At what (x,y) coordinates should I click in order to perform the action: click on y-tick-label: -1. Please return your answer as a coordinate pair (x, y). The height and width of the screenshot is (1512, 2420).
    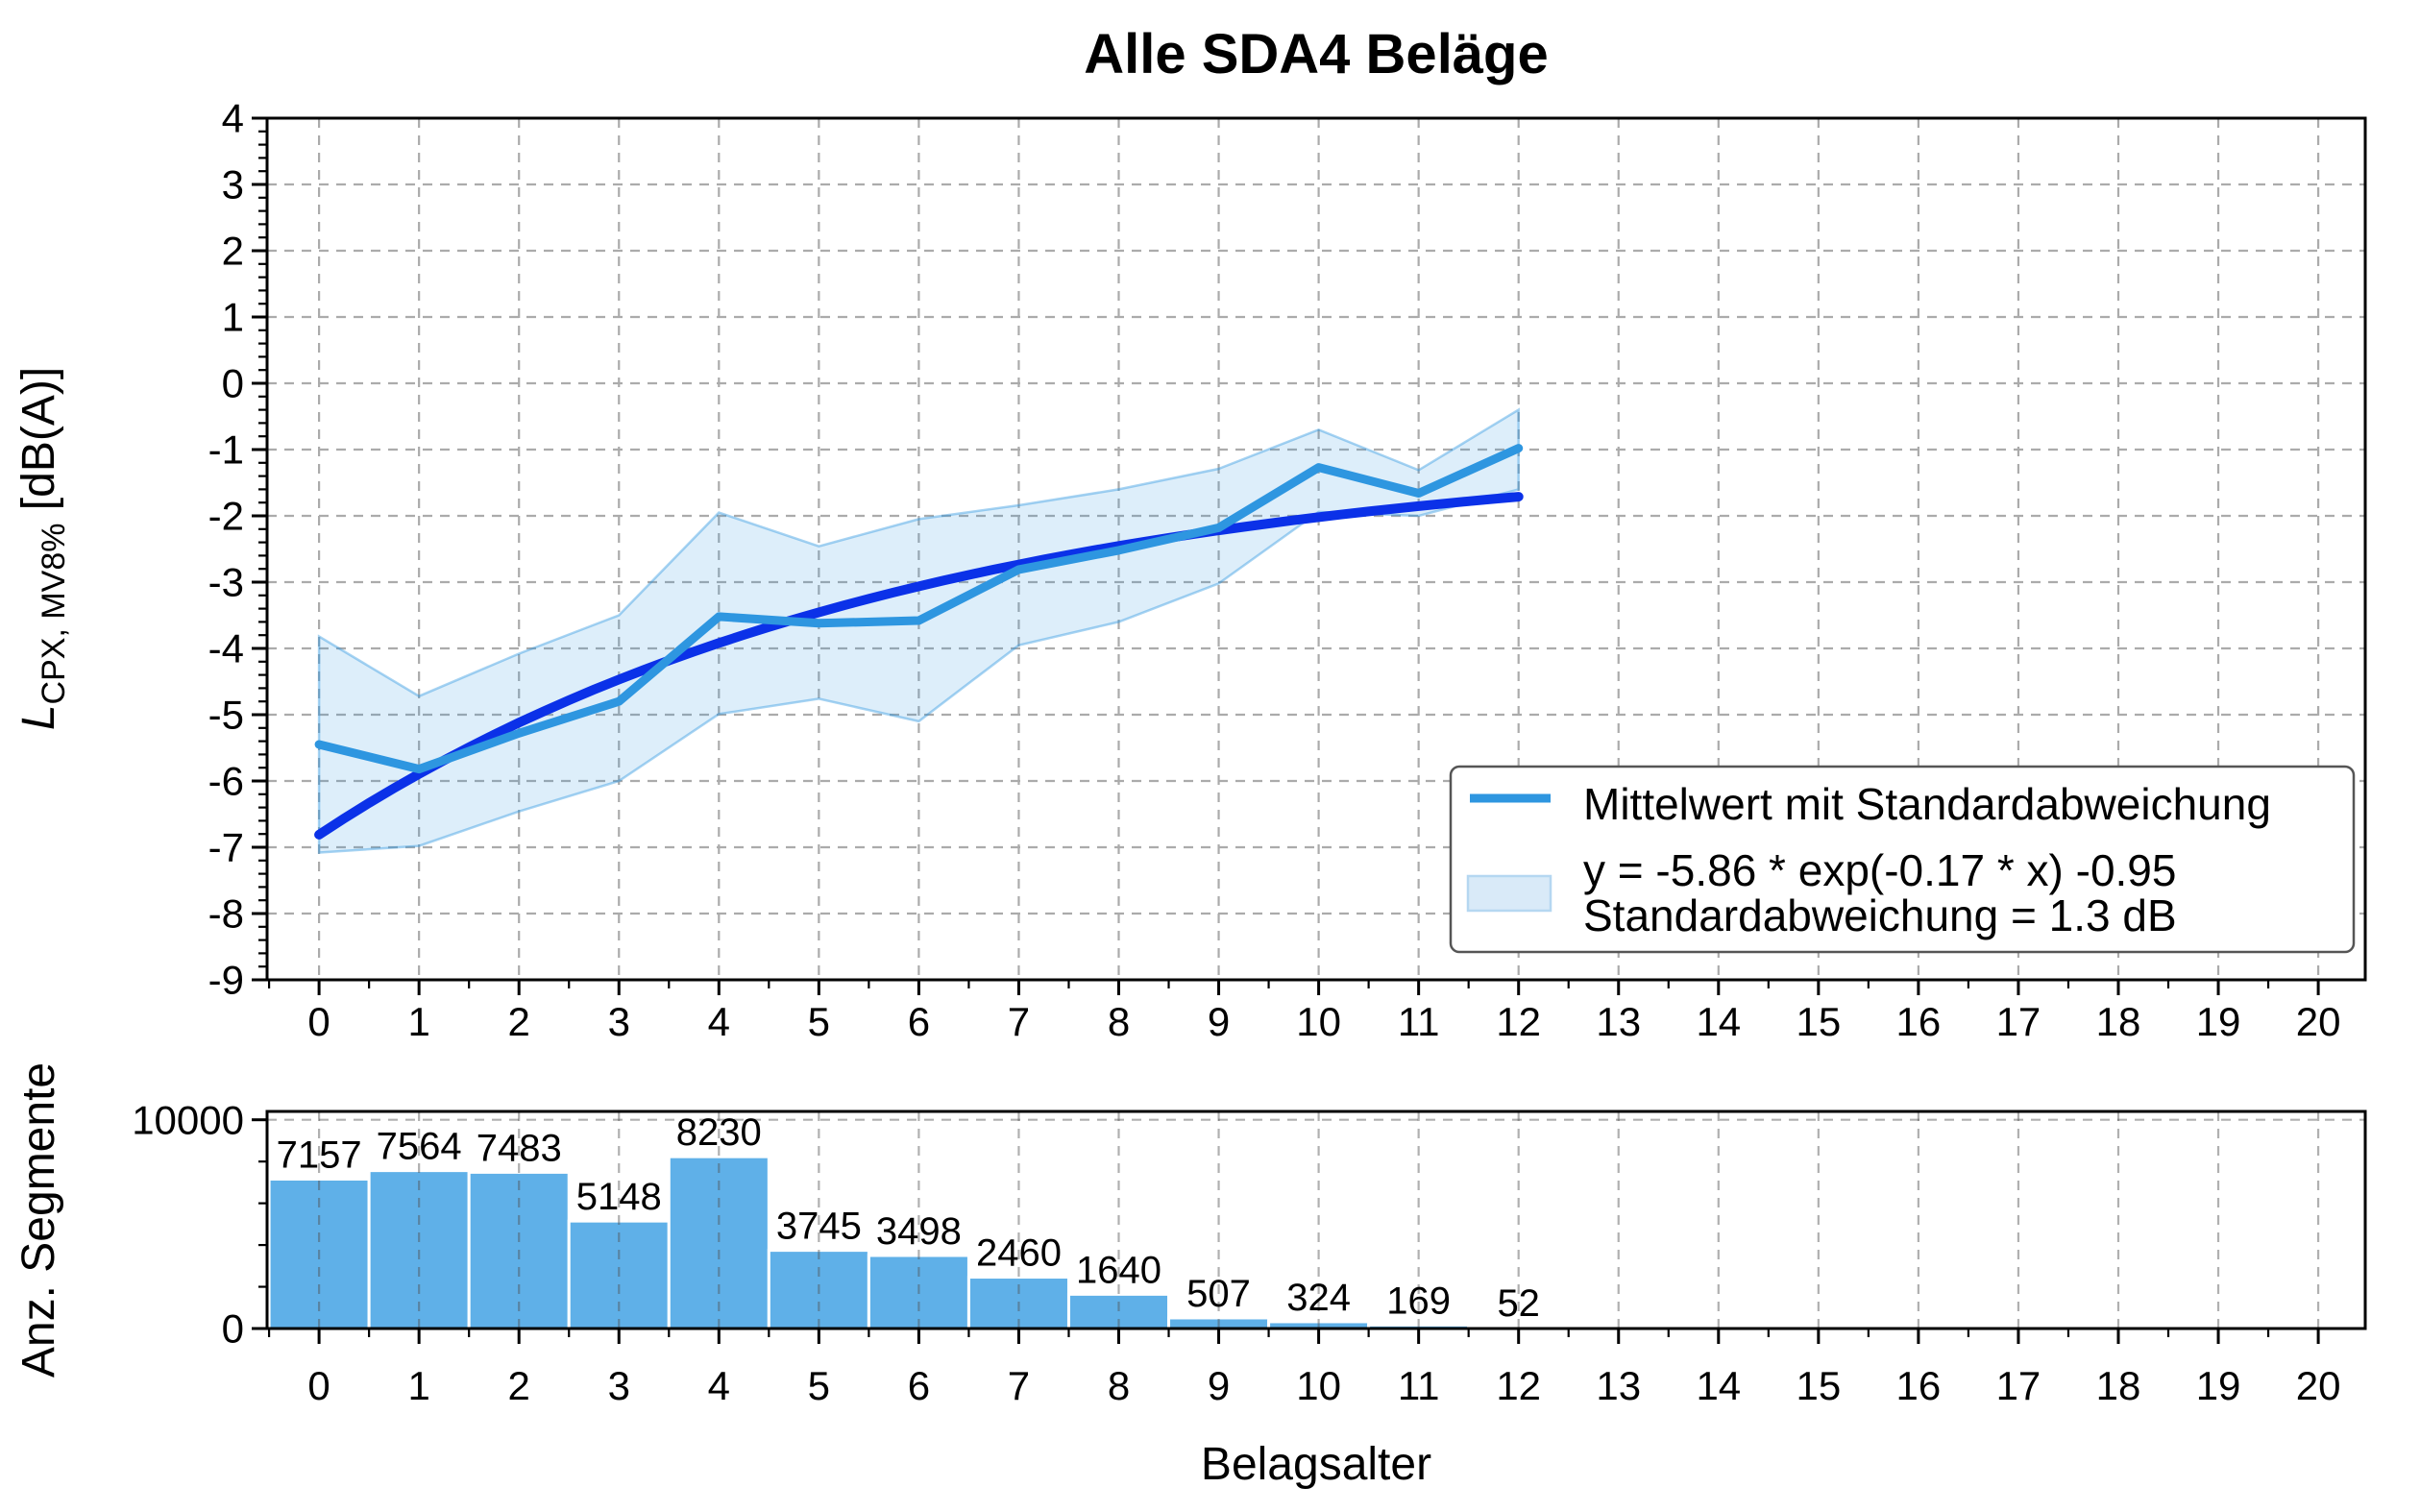
    Looking at the image, I should click on (226, 450).